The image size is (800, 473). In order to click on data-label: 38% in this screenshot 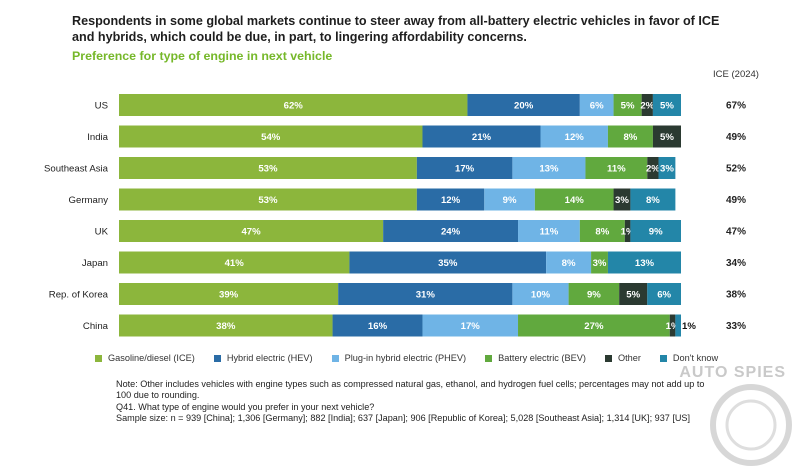, I will do `click(226, 326)`.